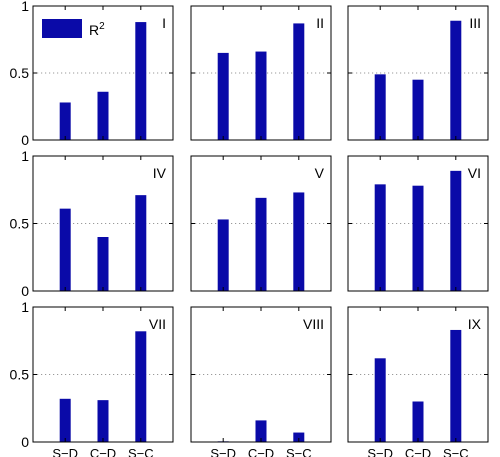 This screenshot has height=457, width=500. Describe the element at coordinates (92, 223) in the screenshot. I see `chart-panel-4: 0 0.5 1 IV` at that location.